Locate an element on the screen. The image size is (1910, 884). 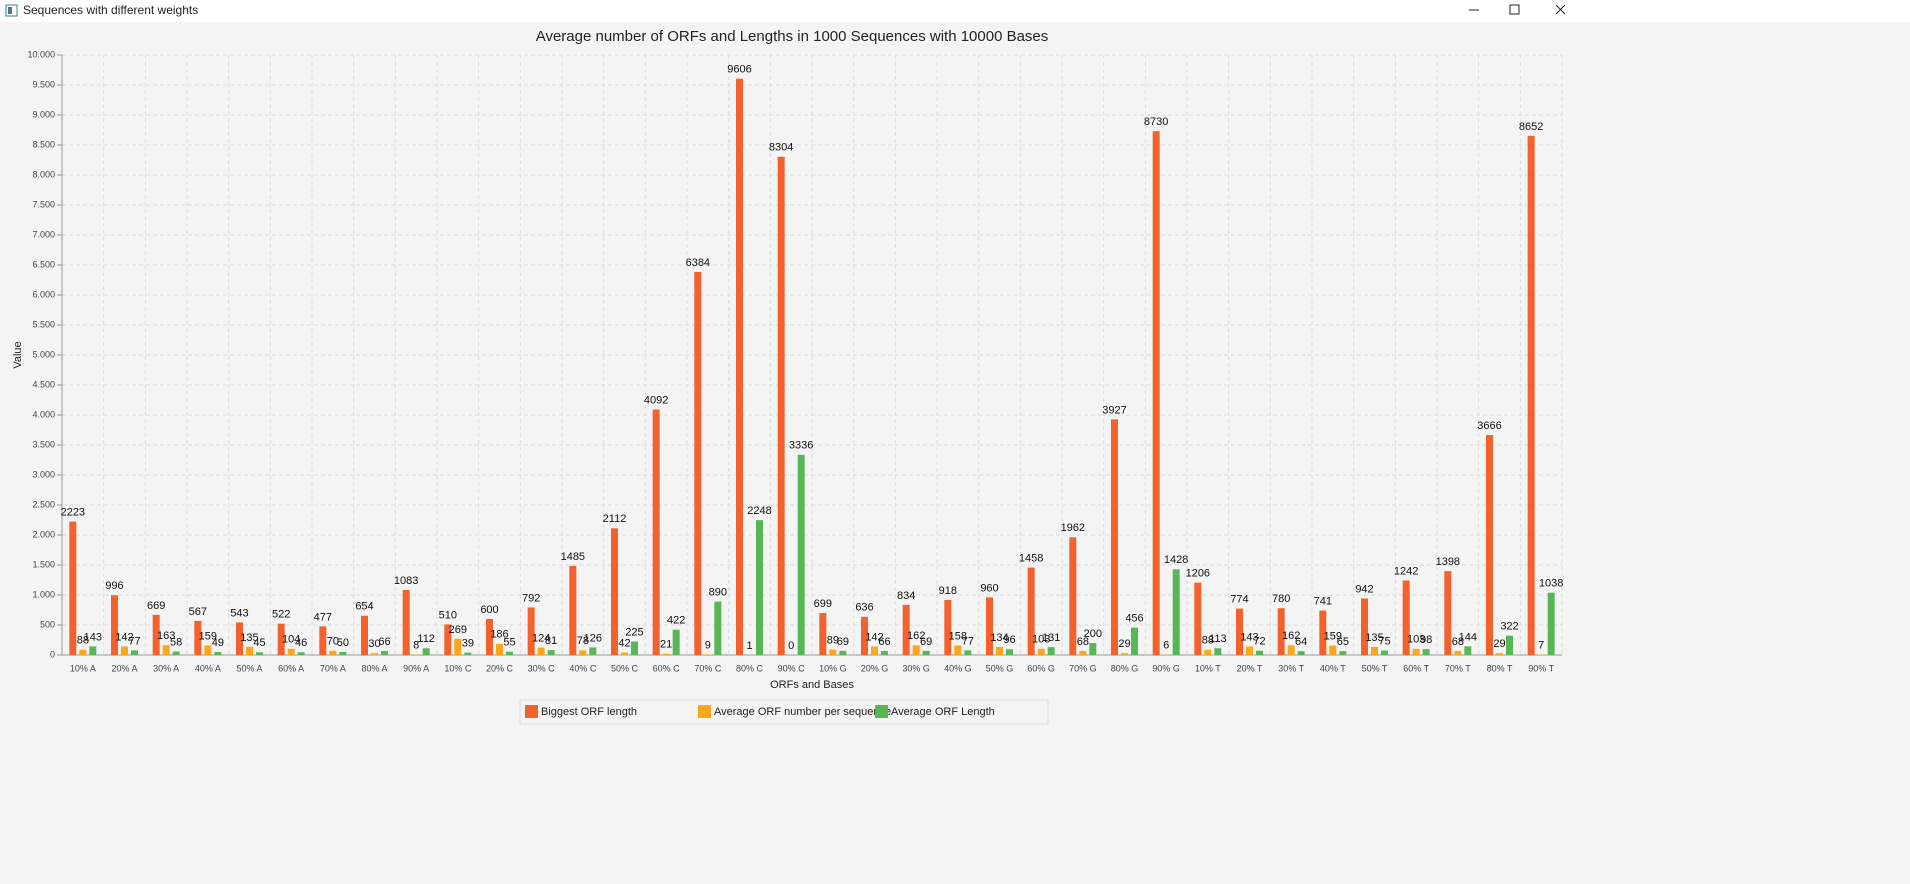
value-label: 104 is located at coordinates (291, 640).